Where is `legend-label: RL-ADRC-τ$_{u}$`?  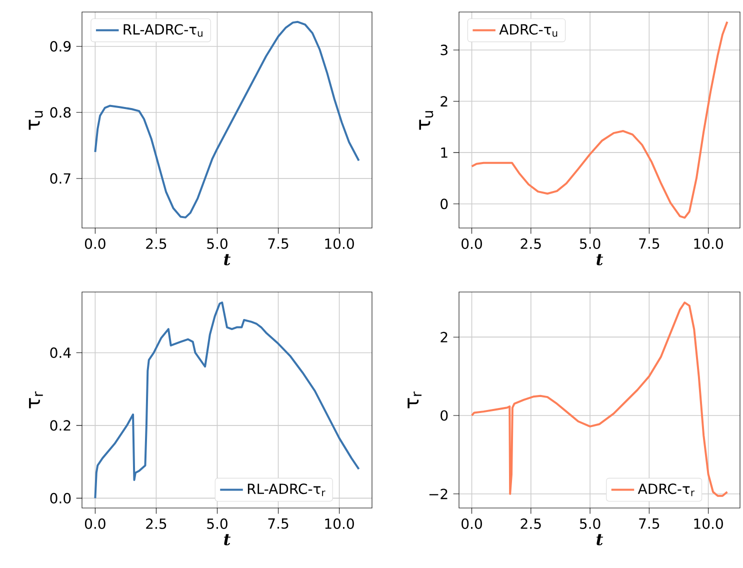
legend-label: RL-ADRC-τ$_{u}$ is located at coordinates (163, 30).